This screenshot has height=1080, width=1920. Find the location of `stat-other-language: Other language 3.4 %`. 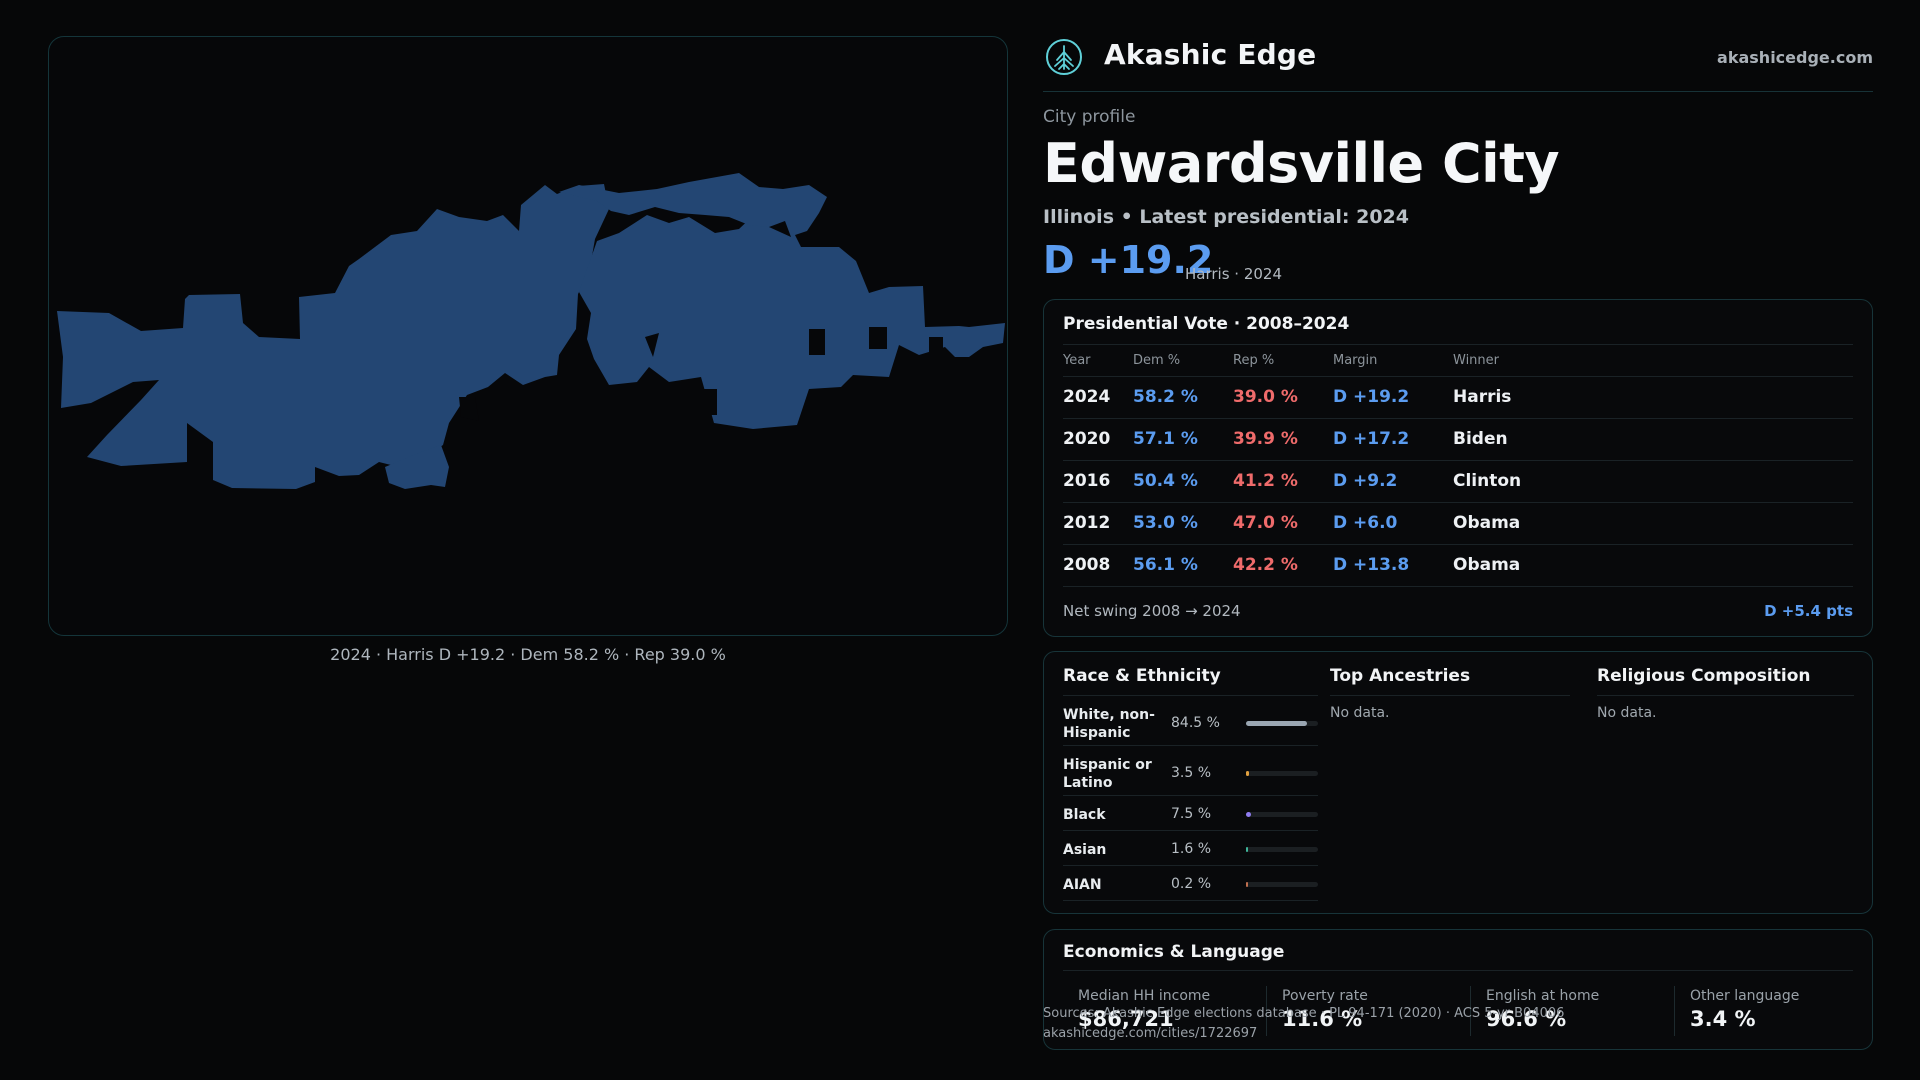

stat-other-language: Other language 3.4 % is located at coordinates (1785, 1015).